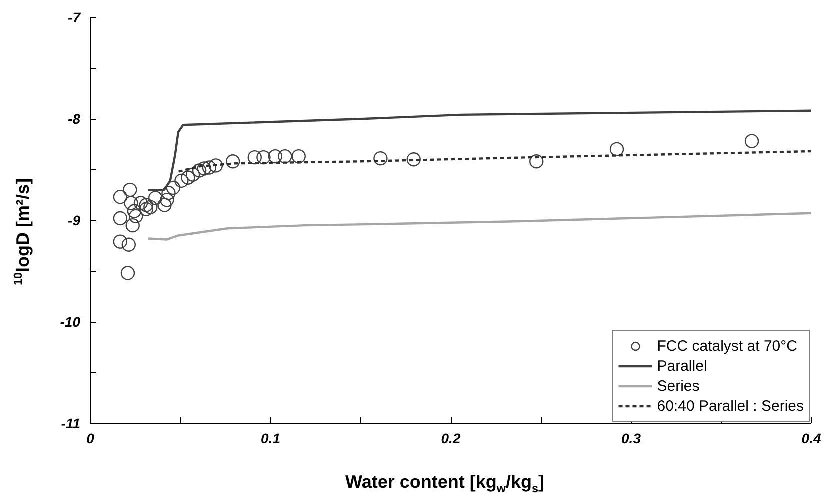 Image resolution: width=833 pixels, height=493 pixels. Describe the element at coordinates (730, 406) in the screenshot. I see `legend-label: 60:40 Parallel : Series` at that location.